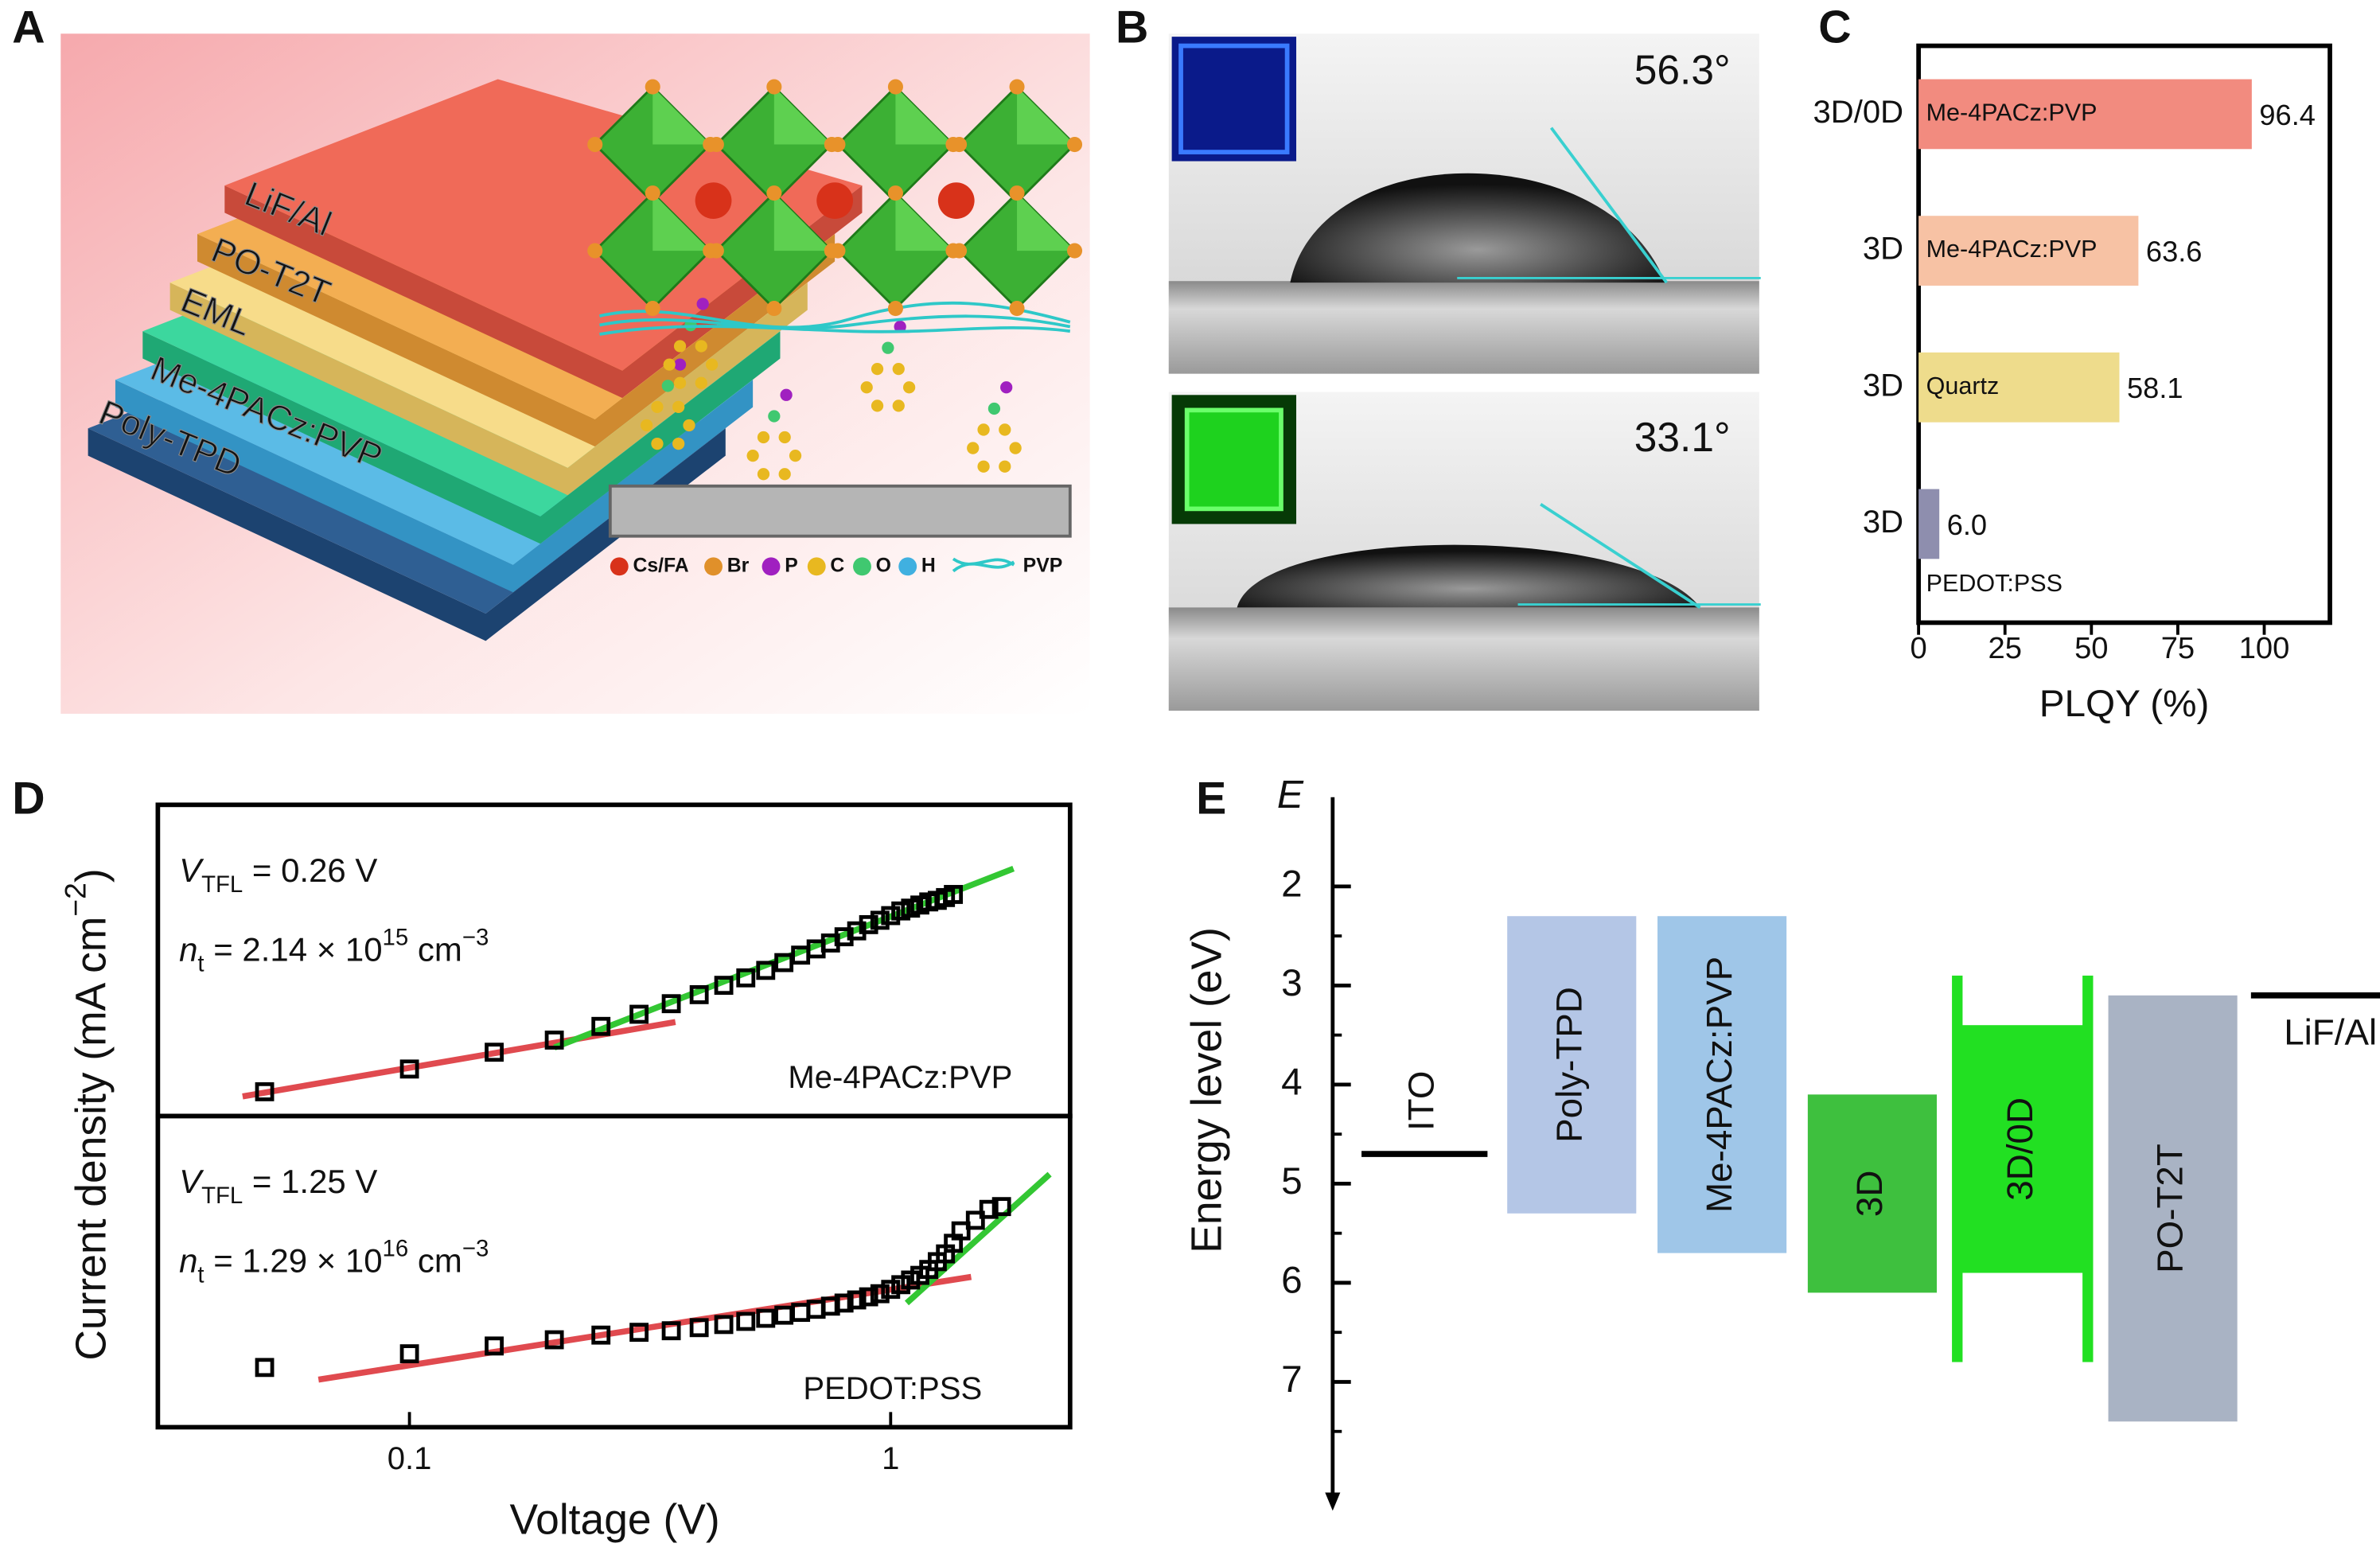 The height and width of the screenshot is (1555, 2380). I want to click on text-part: 15, so click(396, 938).